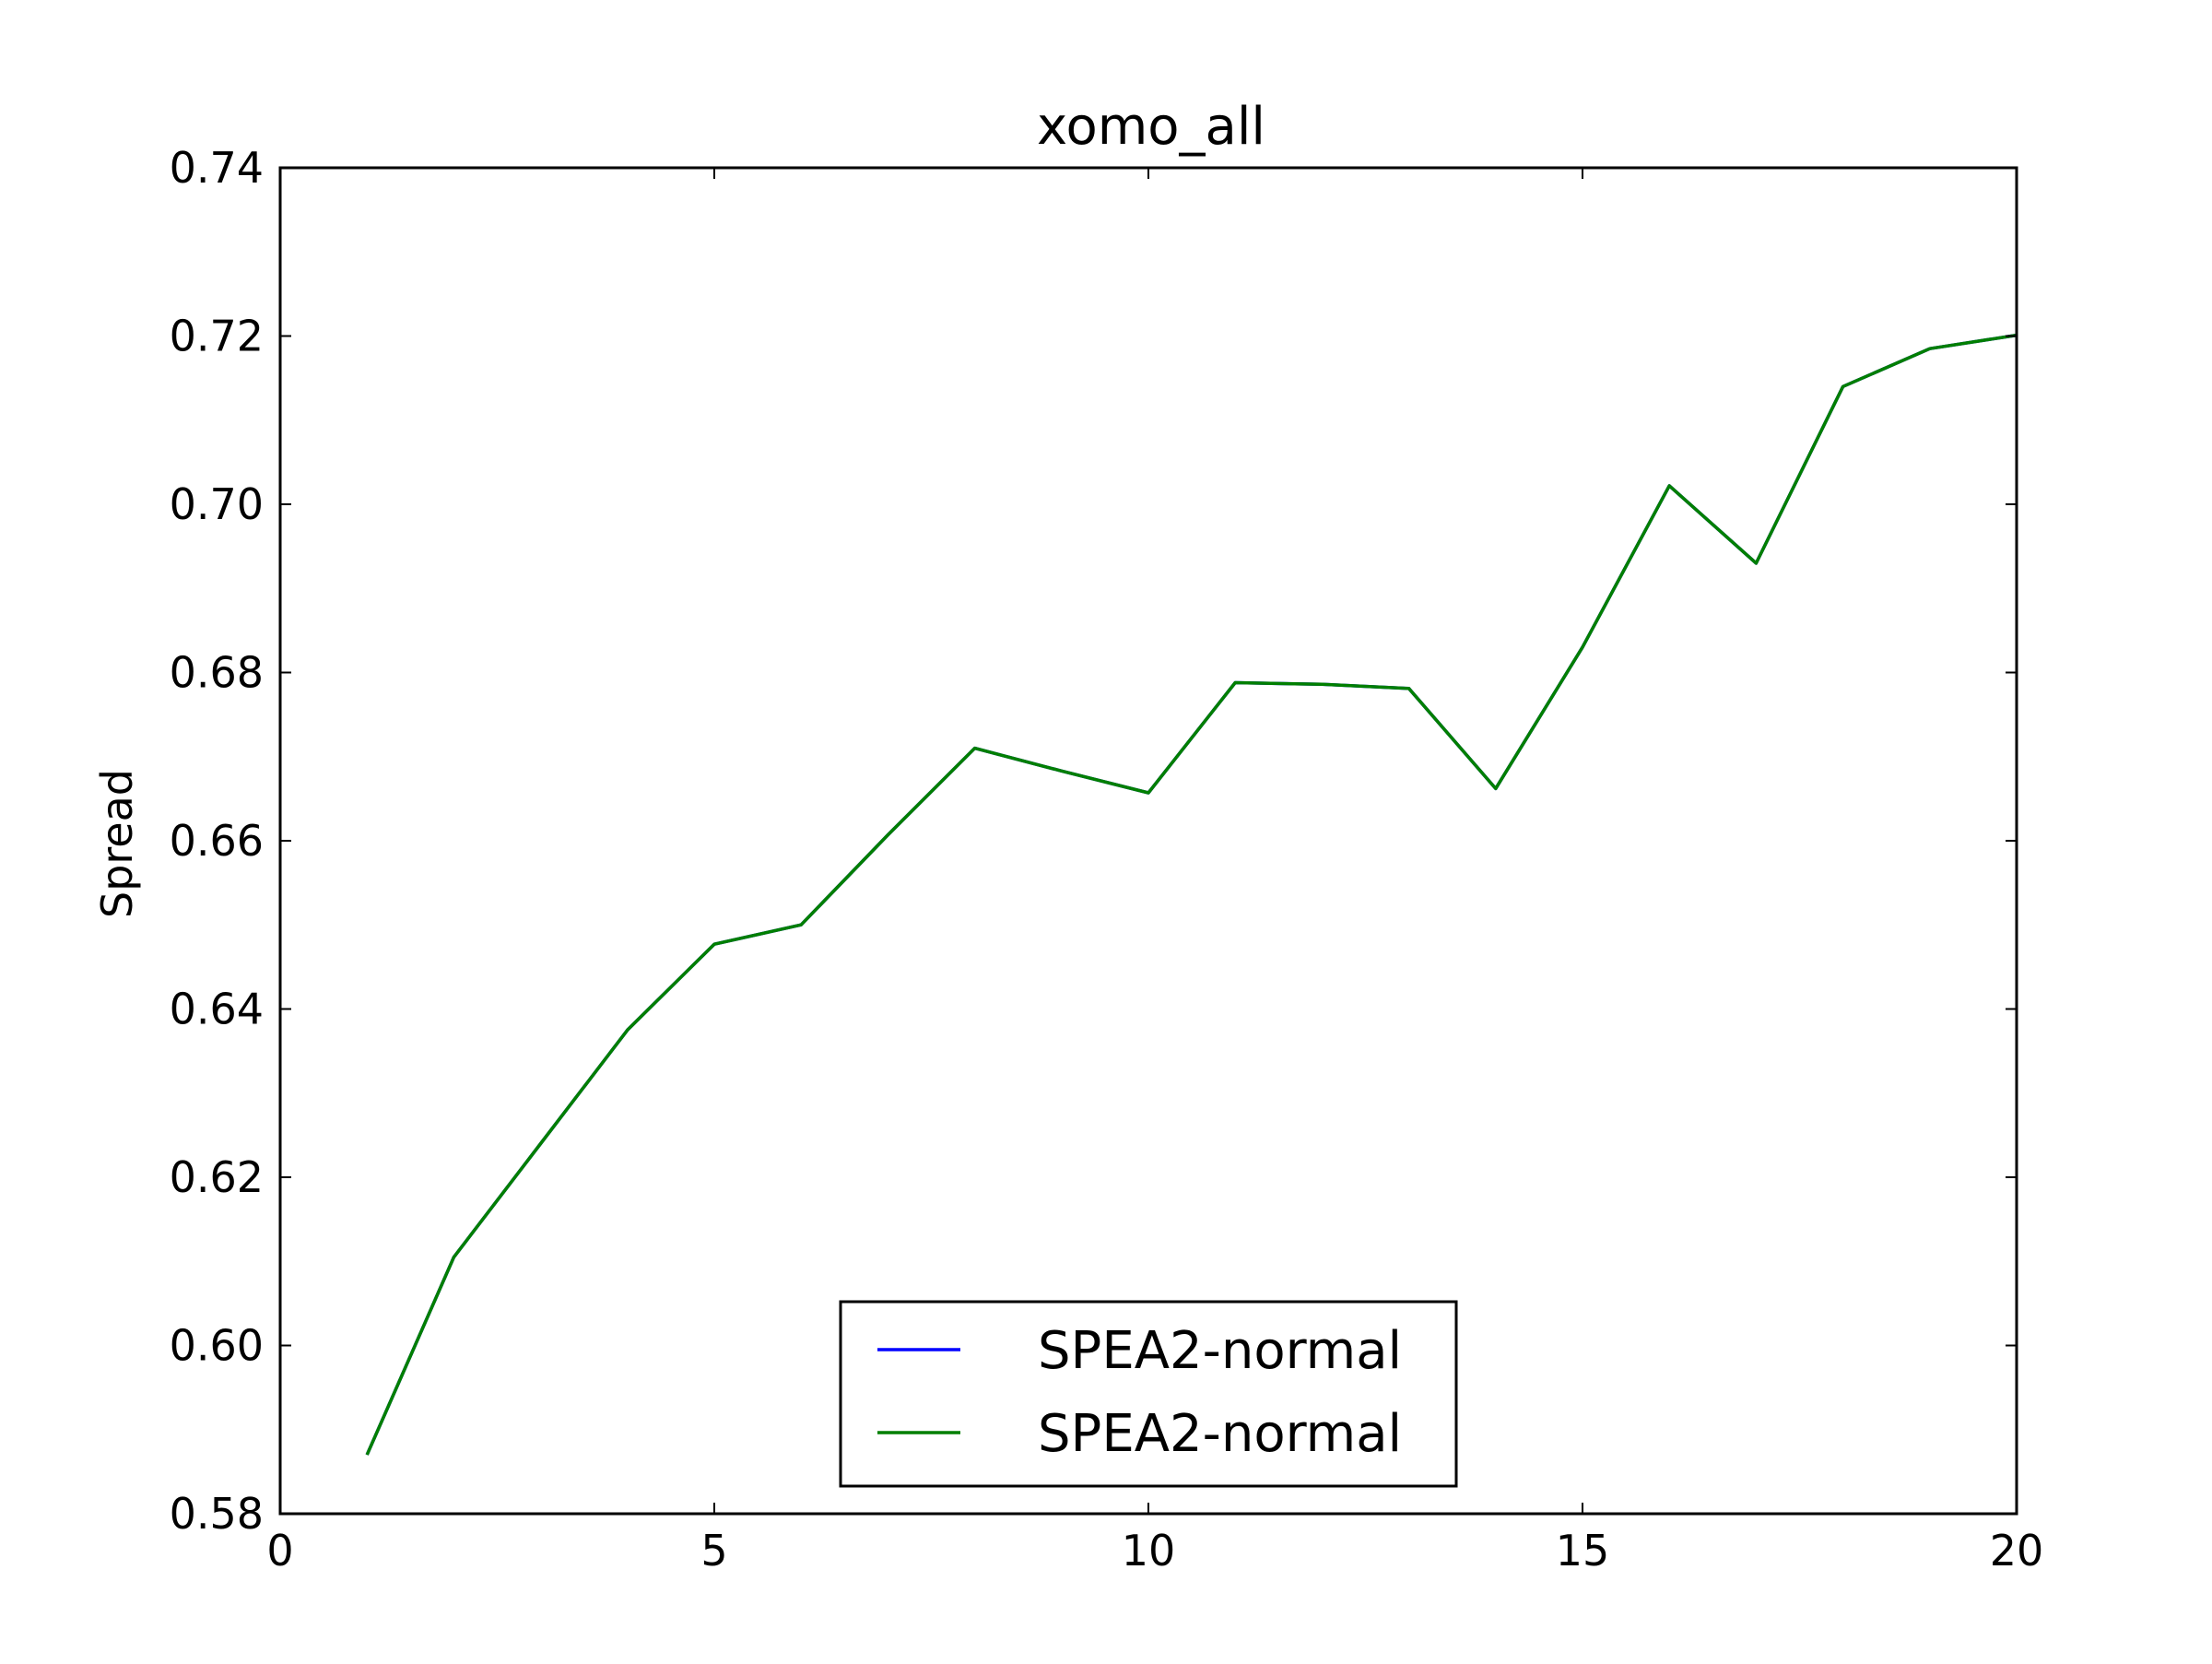  What do you see at coordinates (217, 1177) in the screenshot?
I see `y-tick-label: 0.62` at bounding box center [217, 1177].